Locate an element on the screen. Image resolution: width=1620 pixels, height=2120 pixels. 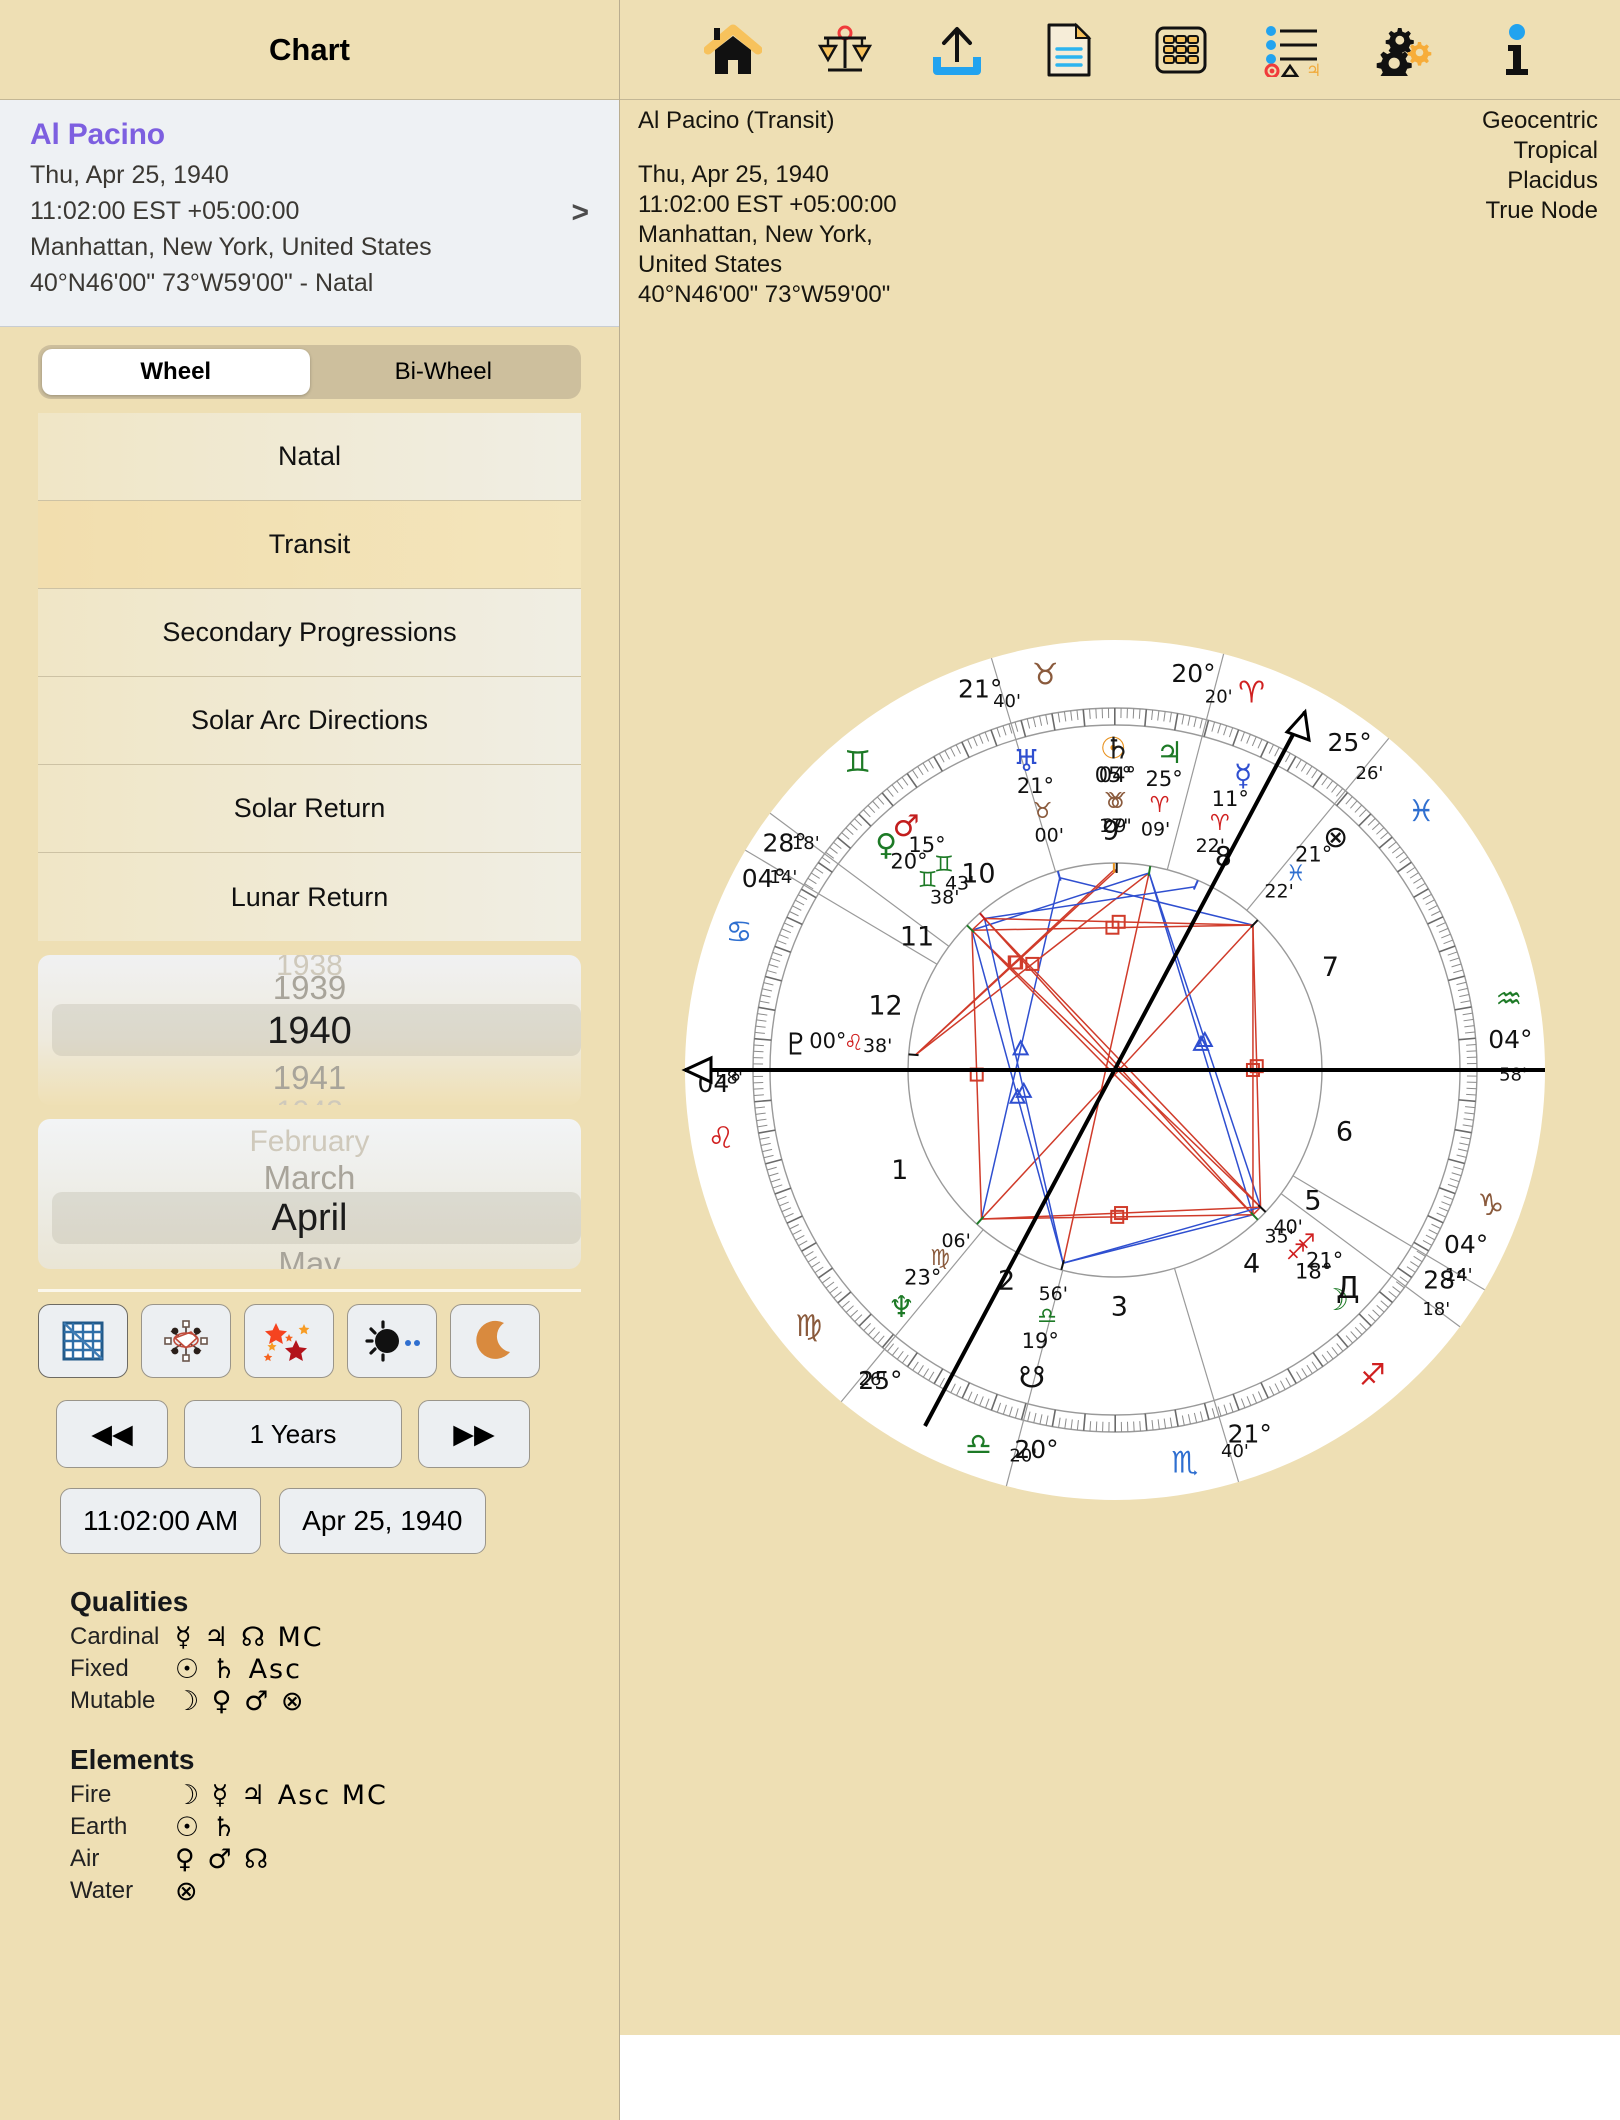
grid-keypad-icon-button is located at coordinates (1181, 50).